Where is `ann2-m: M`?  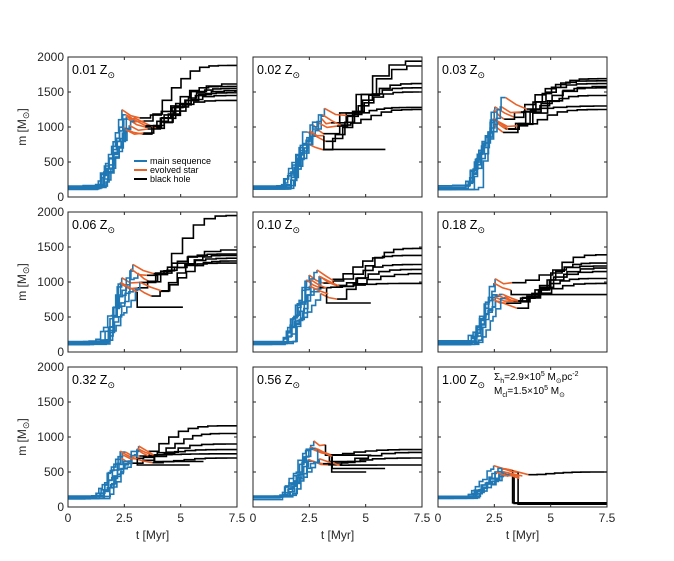
ann2-m: M is located at coordinates (498, 391).